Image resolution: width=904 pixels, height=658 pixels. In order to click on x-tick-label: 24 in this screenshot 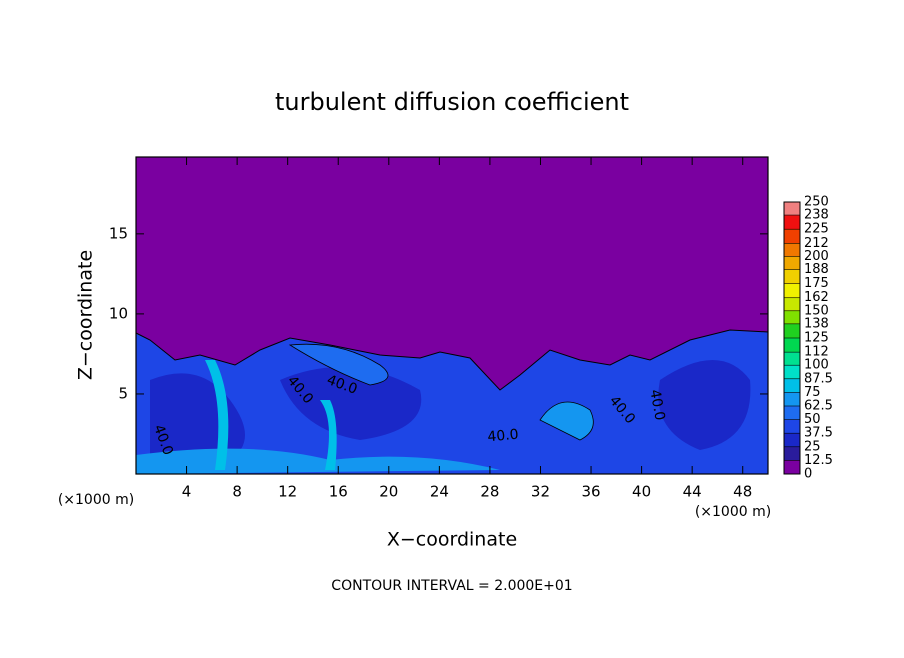, I will do `click(439, 492)`.